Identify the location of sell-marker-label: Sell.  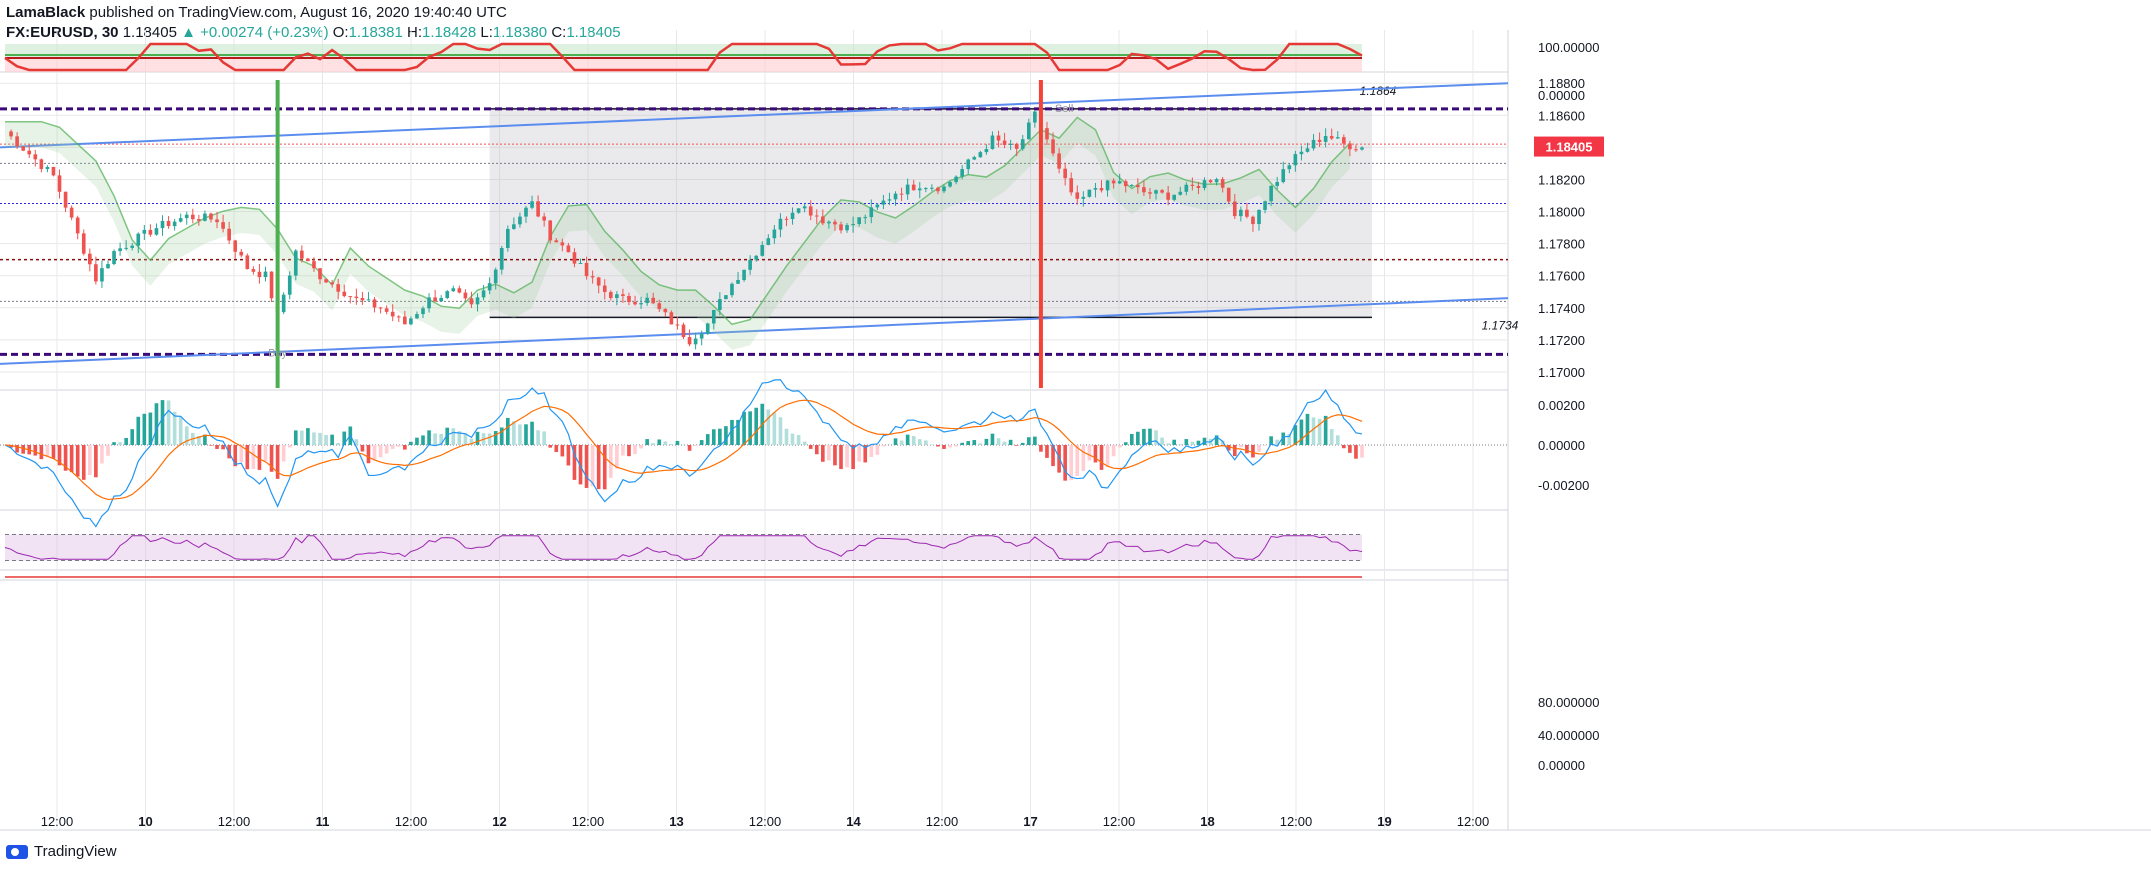
(1064, 109).